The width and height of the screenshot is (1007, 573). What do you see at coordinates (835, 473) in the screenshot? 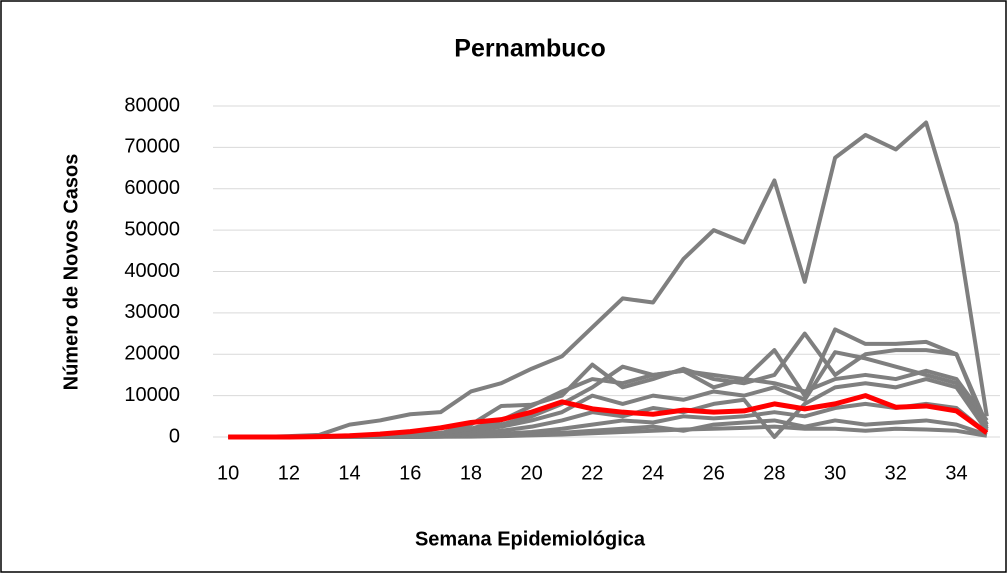
I see `x-tick-label: 30` at bounding box center [835, 473].